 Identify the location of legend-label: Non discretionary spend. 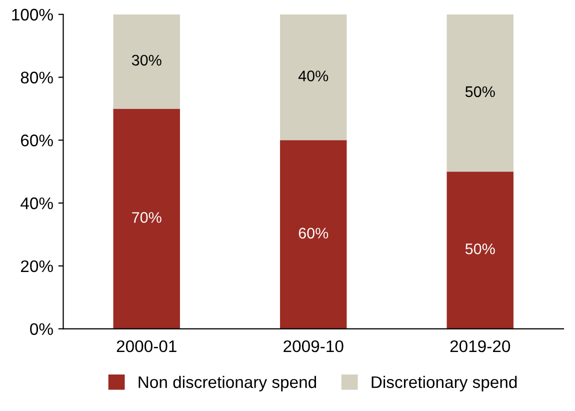
(227, 384).